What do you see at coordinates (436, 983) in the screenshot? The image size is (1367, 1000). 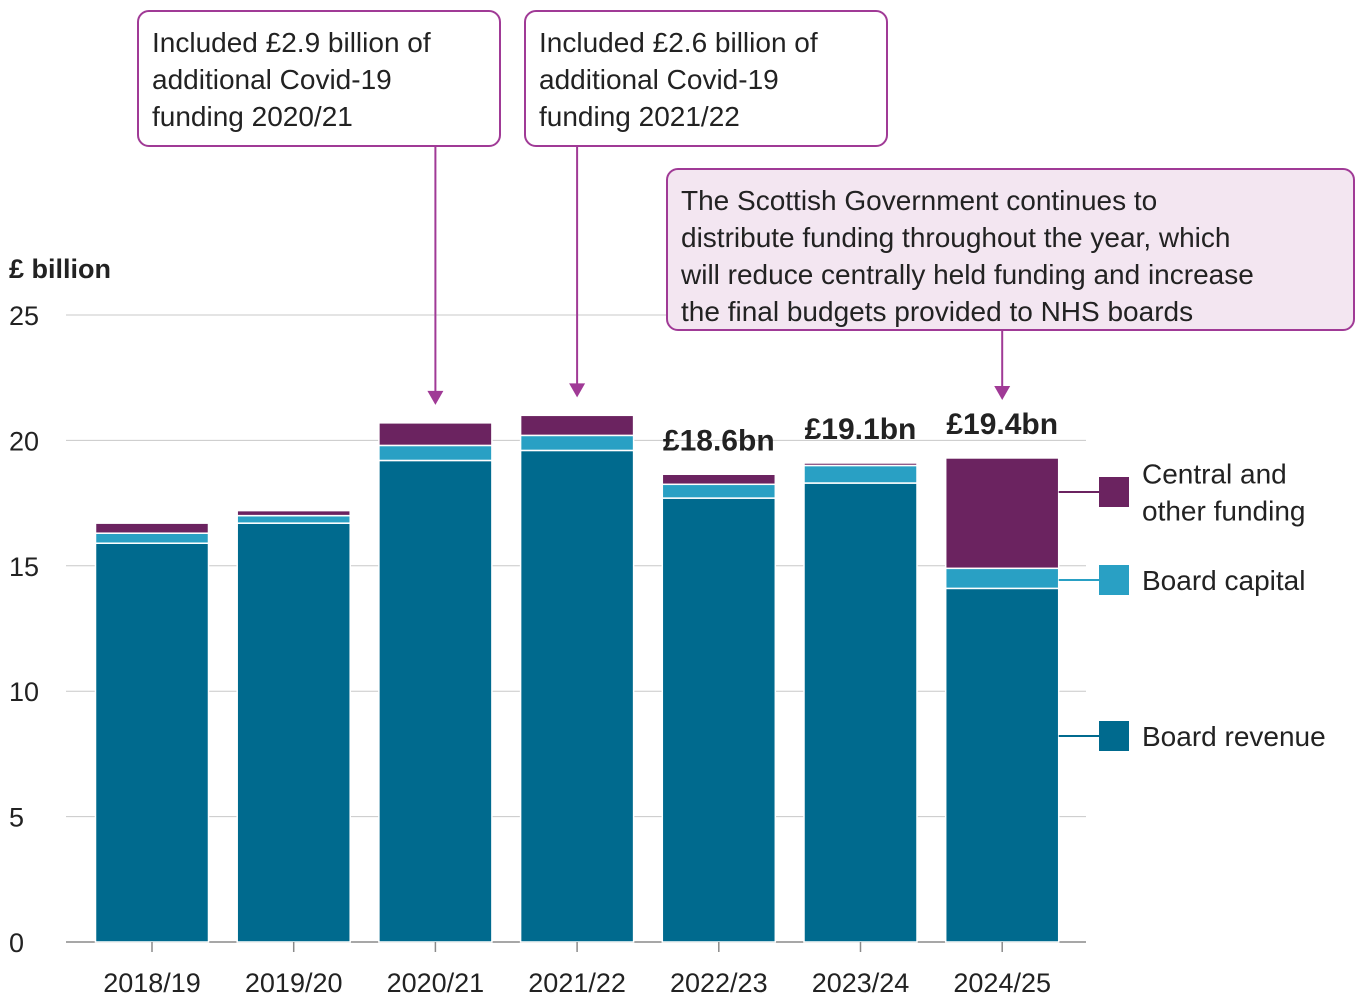 I see `x-tick-label-2020-21: 2020/21` at bounding box center [436, 983].